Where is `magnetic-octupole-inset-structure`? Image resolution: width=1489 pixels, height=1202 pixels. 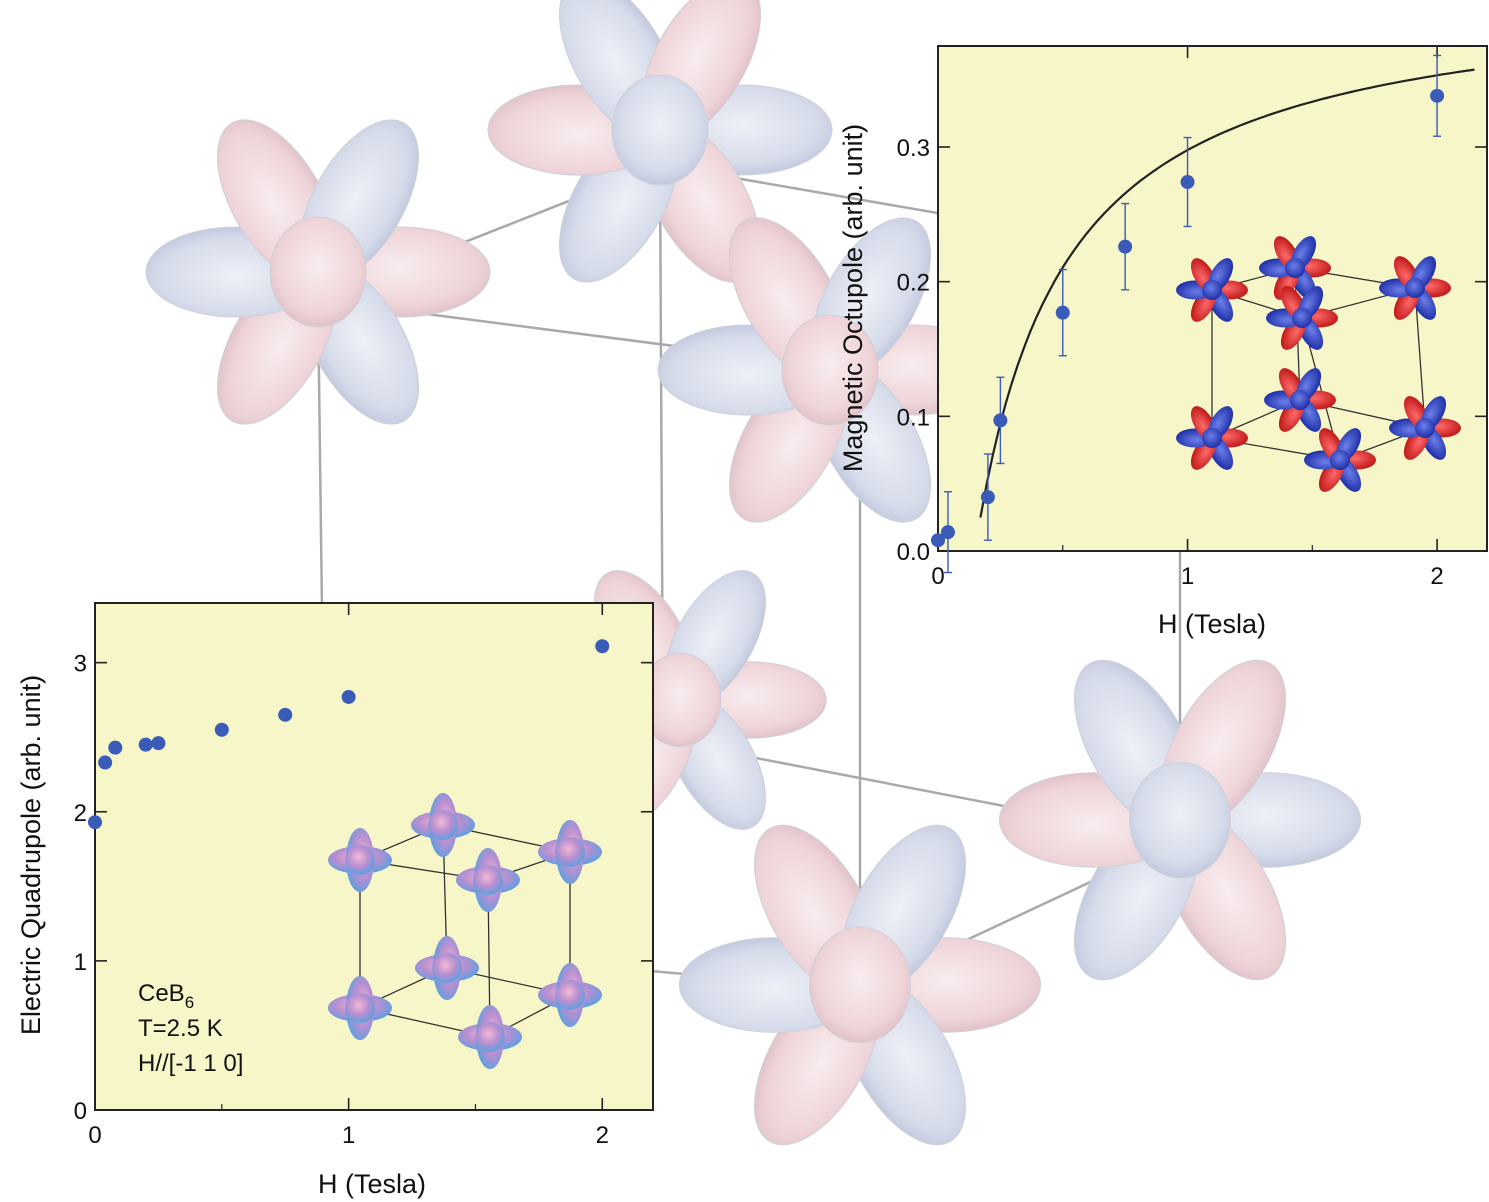
magnetic-octupole-inset-structure is located at coordinates (1318, 364).